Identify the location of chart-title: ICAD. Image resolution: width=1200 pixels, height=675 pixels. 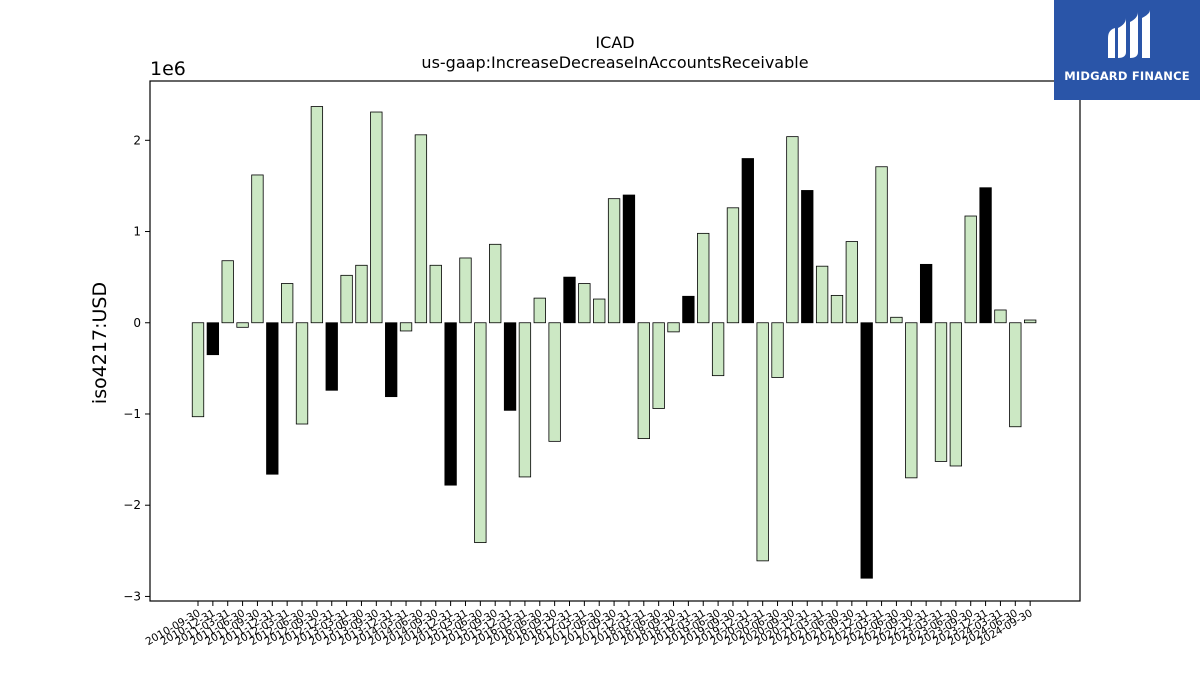
(614, 42).